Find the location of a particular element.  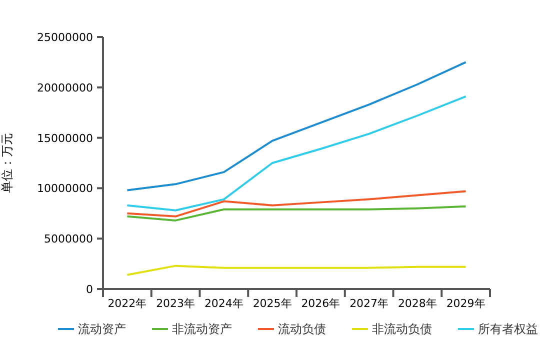

y-axis-title: 单位：万元 is located at coordinates (7, 163).